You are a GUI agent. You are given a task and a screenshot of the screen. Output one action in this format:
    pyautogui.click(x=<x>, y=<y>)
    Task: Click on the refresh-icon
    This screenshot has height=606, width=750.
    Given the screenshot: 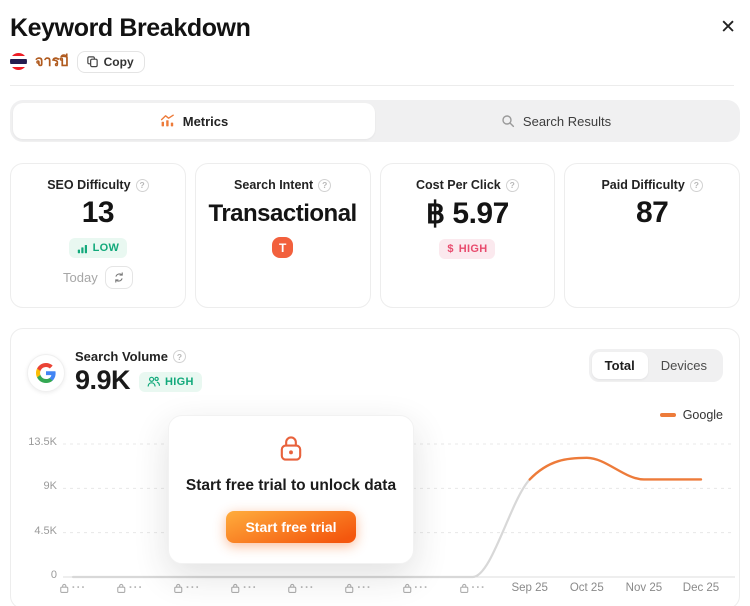 What is the action you would take?
    pyautogui.click(x=118, y=277)
    